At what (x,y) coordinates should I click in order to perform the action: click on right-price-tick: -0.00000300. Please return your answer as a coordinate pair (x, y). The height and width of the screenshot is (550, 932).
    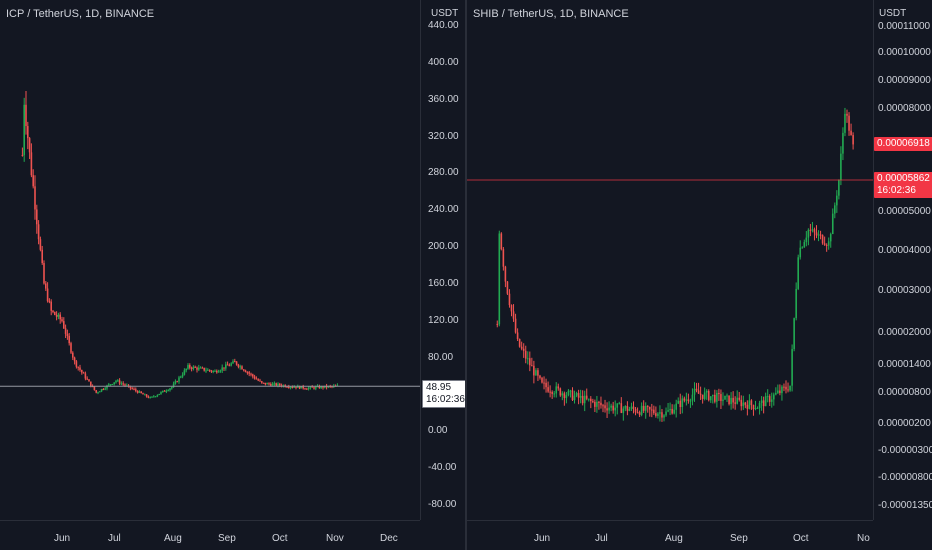
    Looking at the image, I should click on (905, 450).